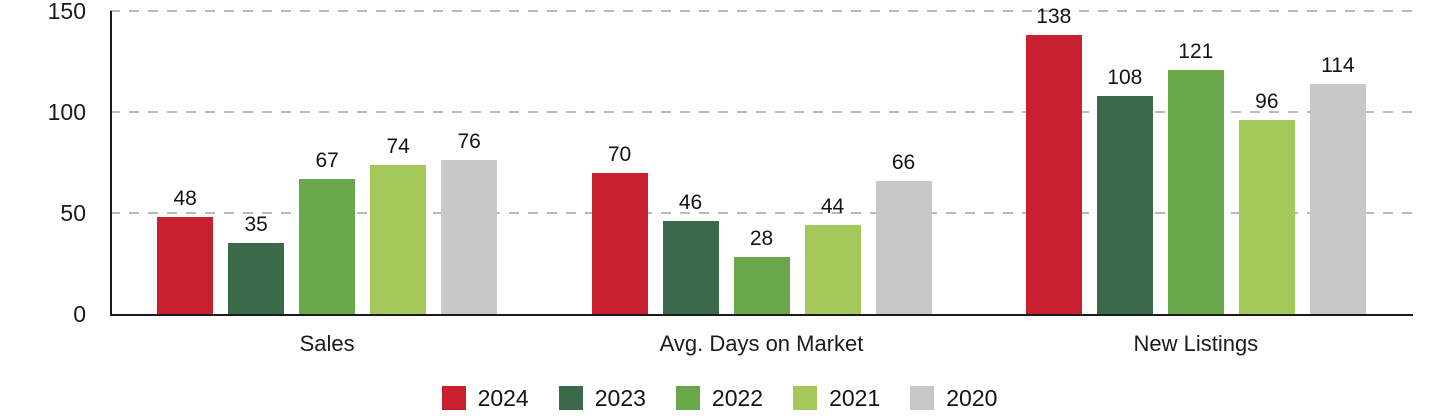 This screenshot has width=1439, height=416. I want to click on bar-value-label: 108, so click(1125, 77).